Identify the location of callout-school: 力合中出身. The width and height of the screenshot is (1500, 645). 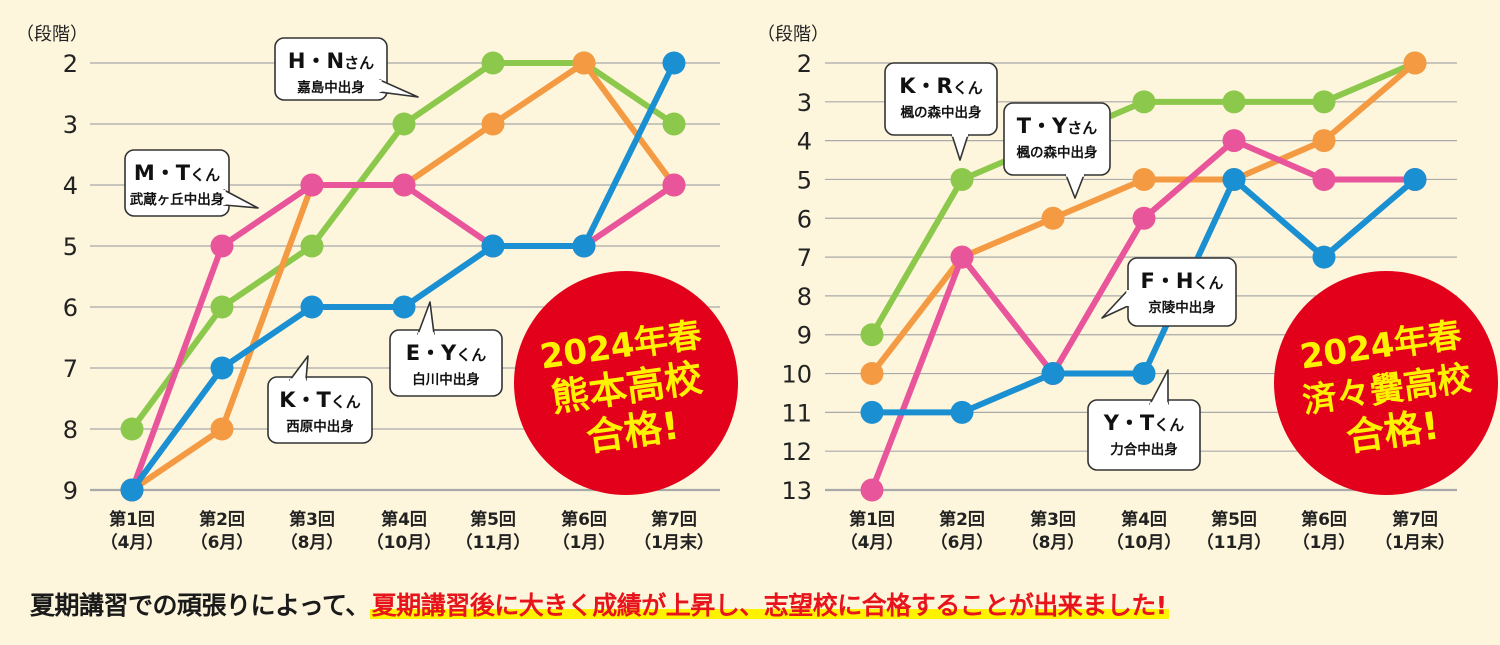
(1144, 449).